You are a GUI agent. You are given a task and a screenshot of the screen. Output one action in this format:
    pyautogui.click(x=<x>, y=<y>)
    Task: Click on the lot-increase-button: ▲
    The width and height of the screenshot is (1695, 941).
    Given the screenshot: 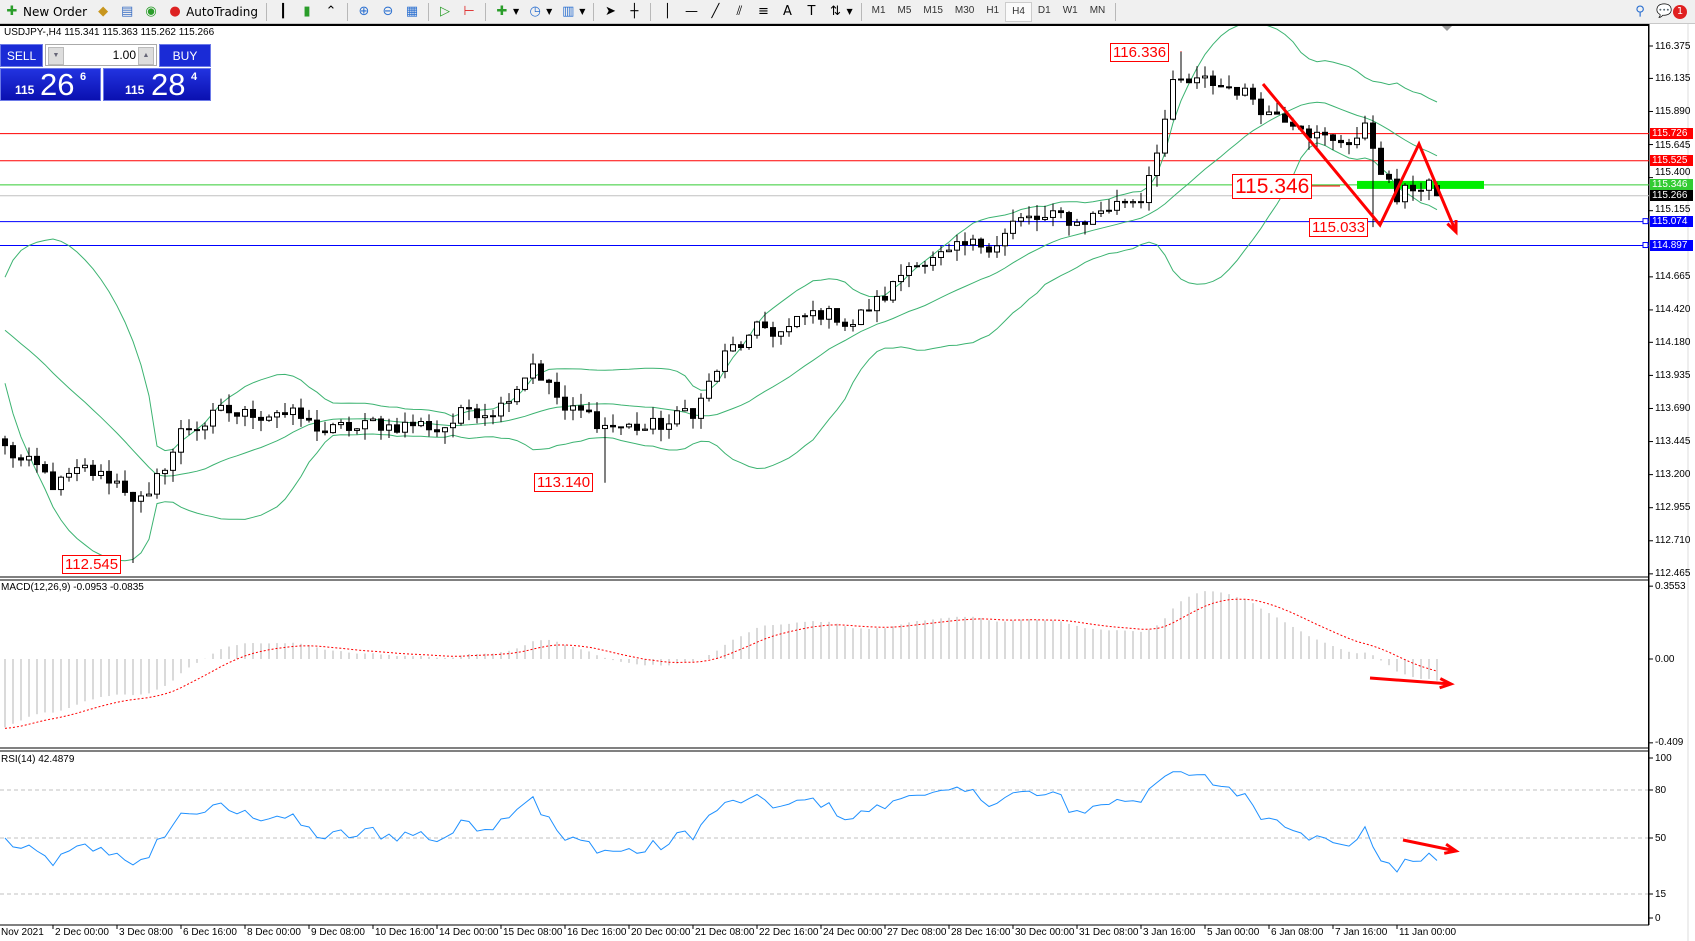 What is the action you would take?
    pyautogui.click(x=146, y=56)
    